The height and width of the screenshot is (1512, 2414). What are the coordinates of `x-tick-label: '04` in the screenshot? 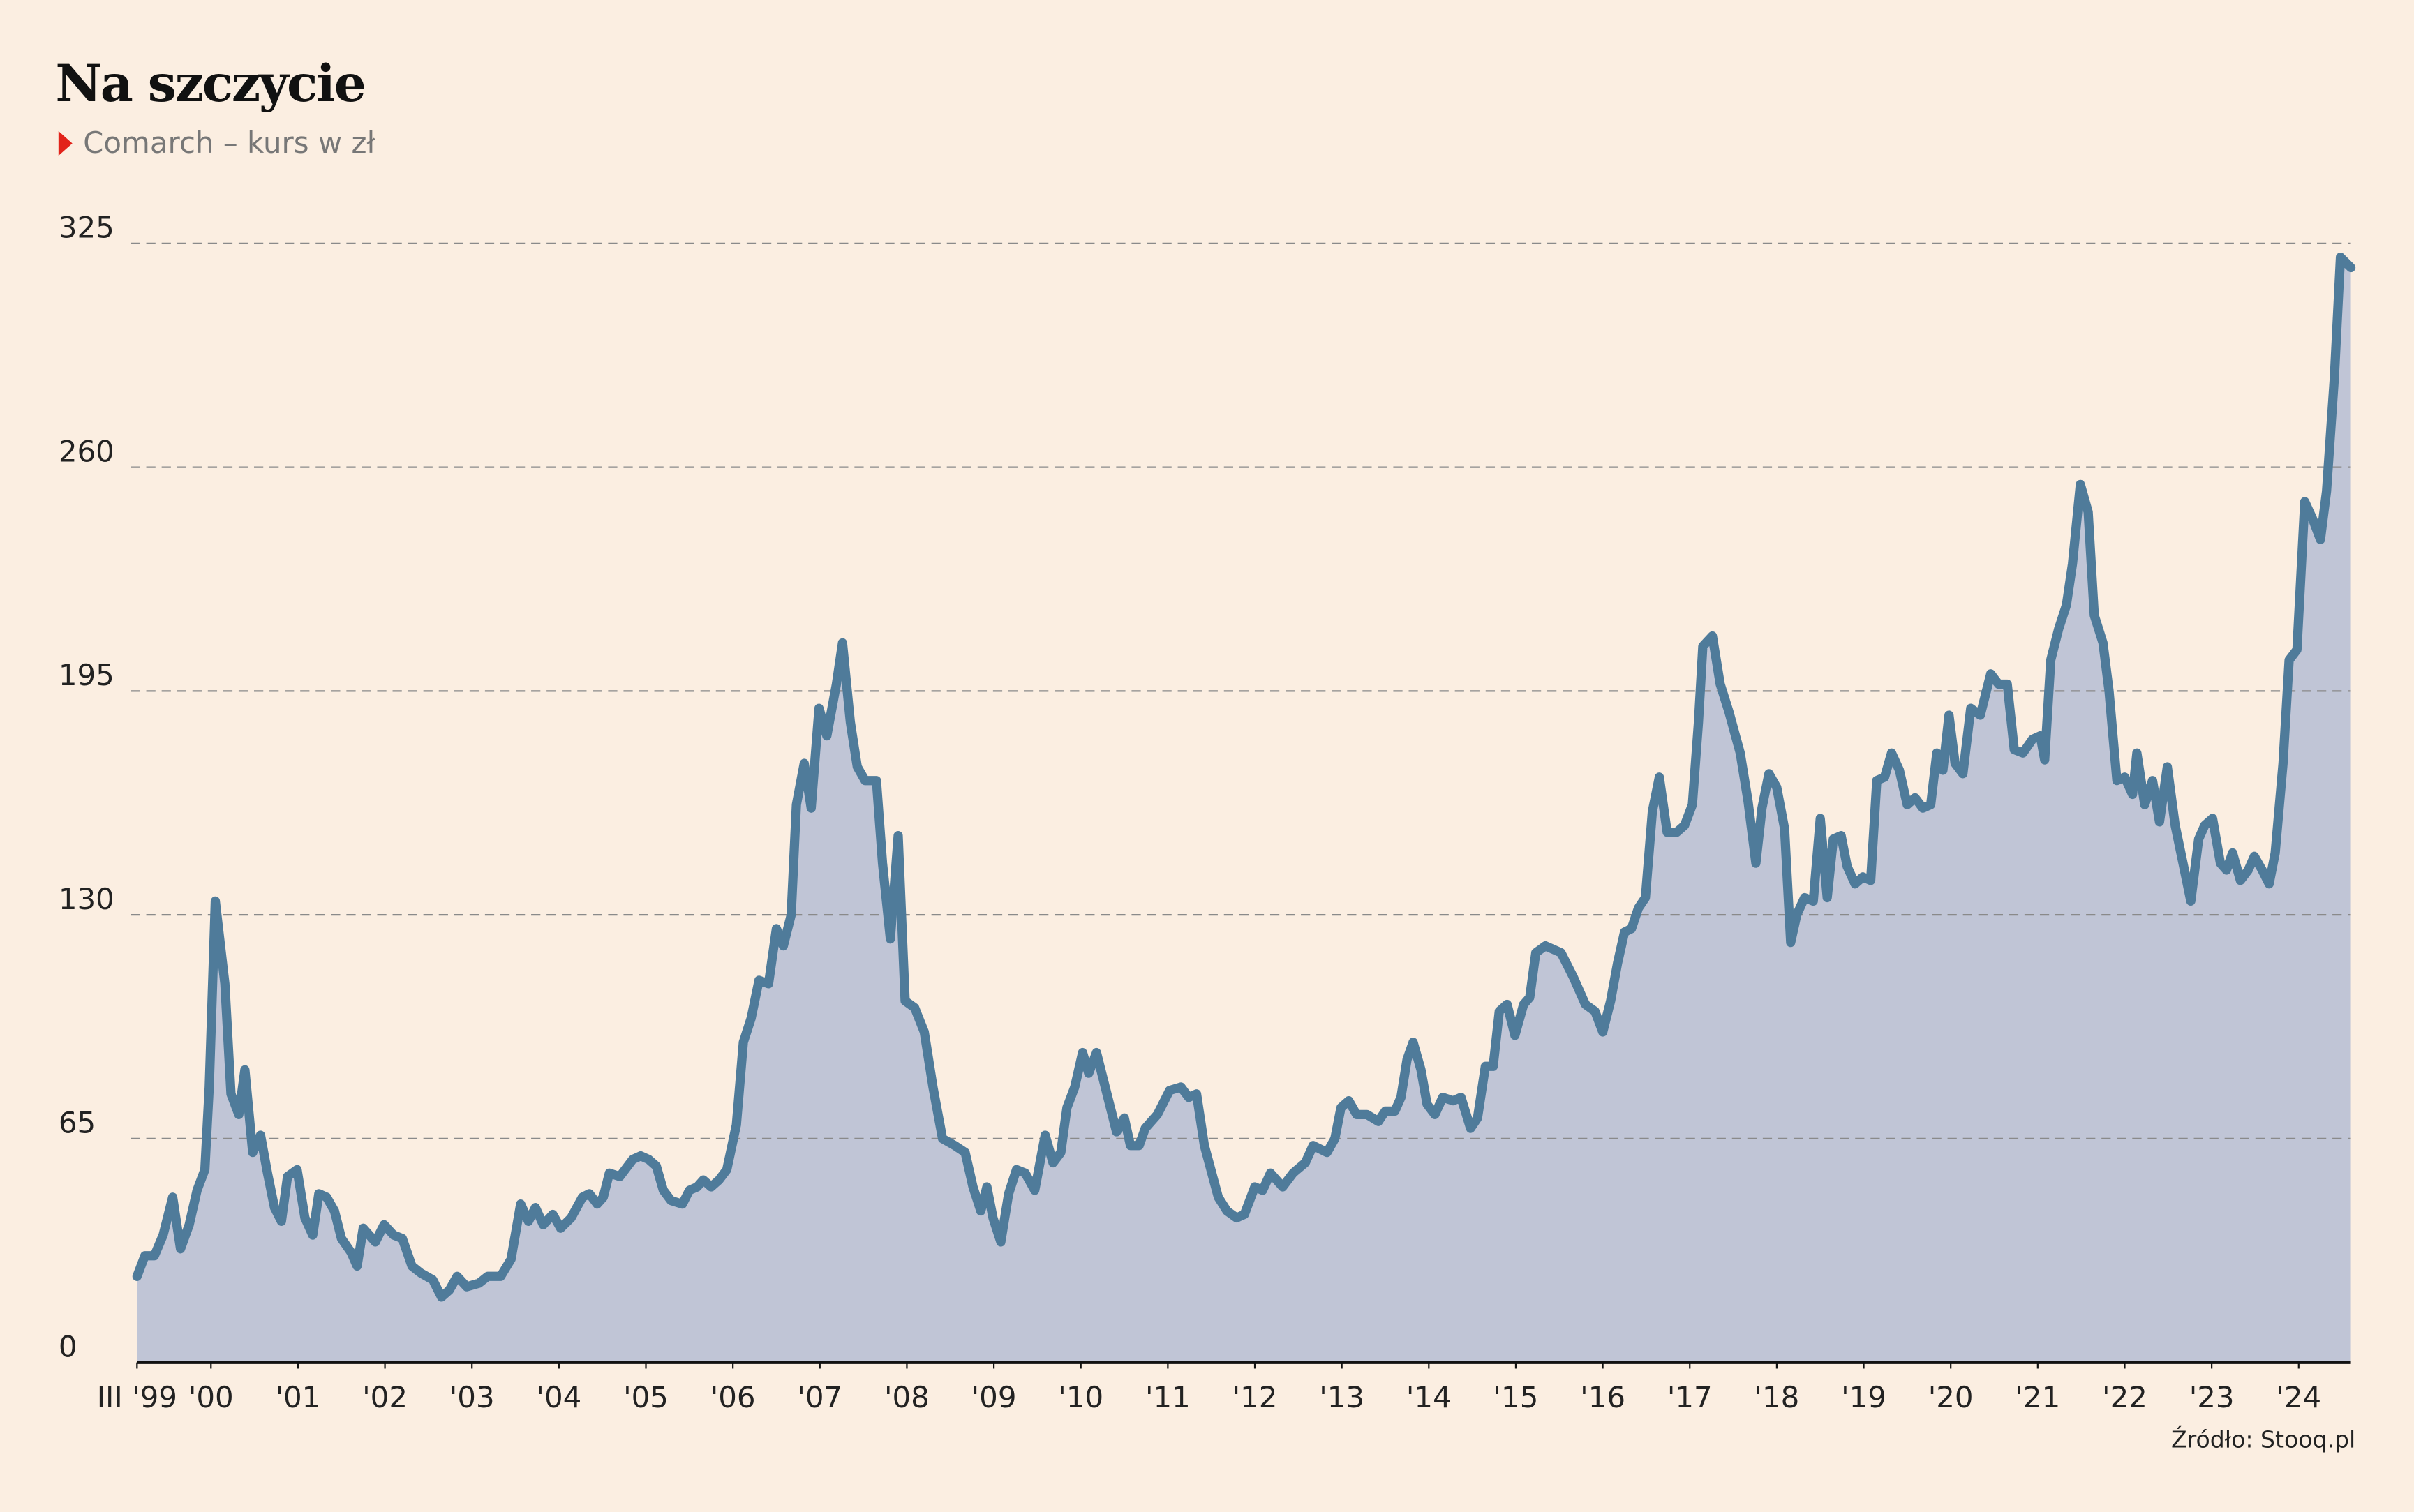 It's located at (559, 1397).